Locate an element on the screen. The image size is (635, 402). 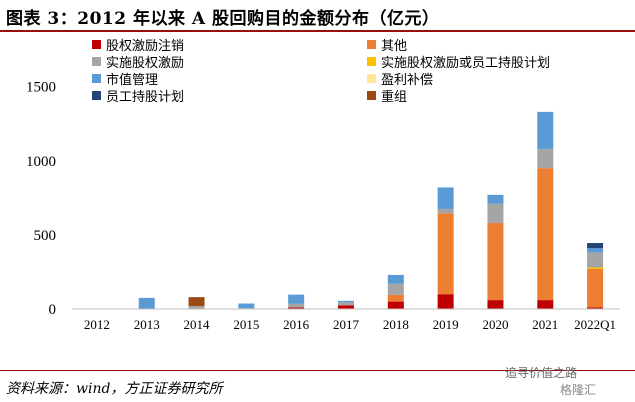
legend-label: 市值管理 is located at coordinates (132, 80).